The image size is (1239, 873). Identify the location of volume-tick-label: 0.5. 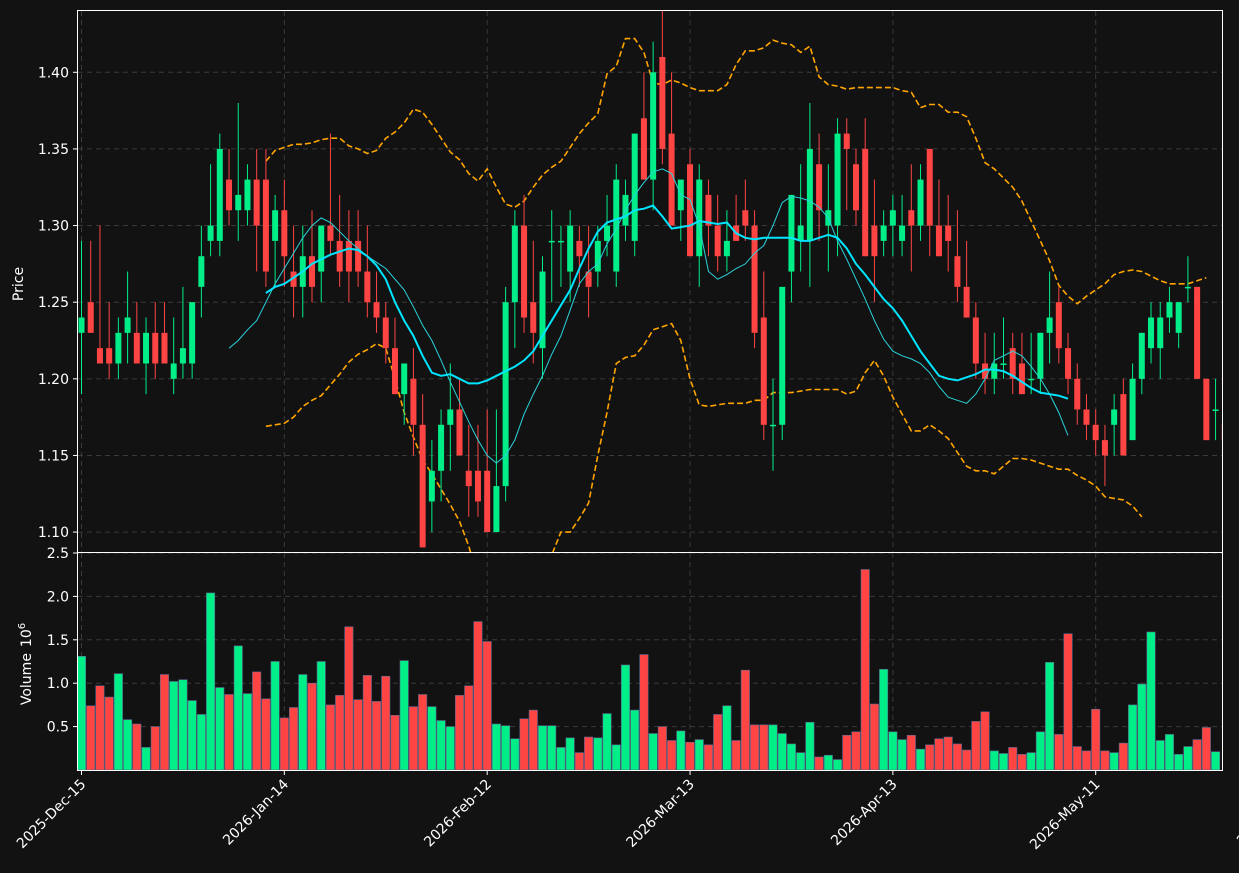
(58, 728).